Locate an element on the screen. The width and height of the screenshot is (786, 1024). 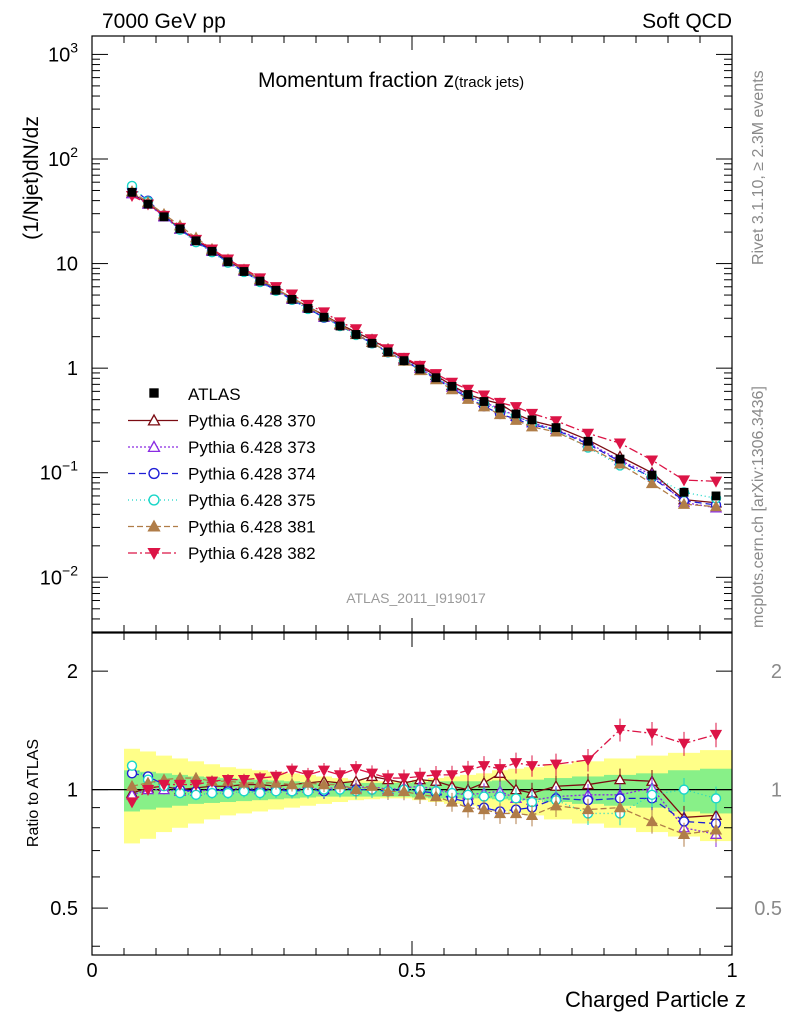
y-tick-label: 10⁻² is located at coordinates (59, 575).